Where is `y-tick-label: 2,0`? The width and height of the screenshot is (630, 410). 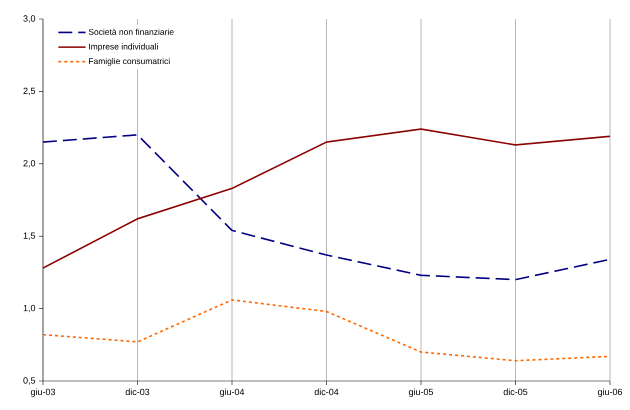 y-tick-label: 2,0 is located at coordinates (29, 164).